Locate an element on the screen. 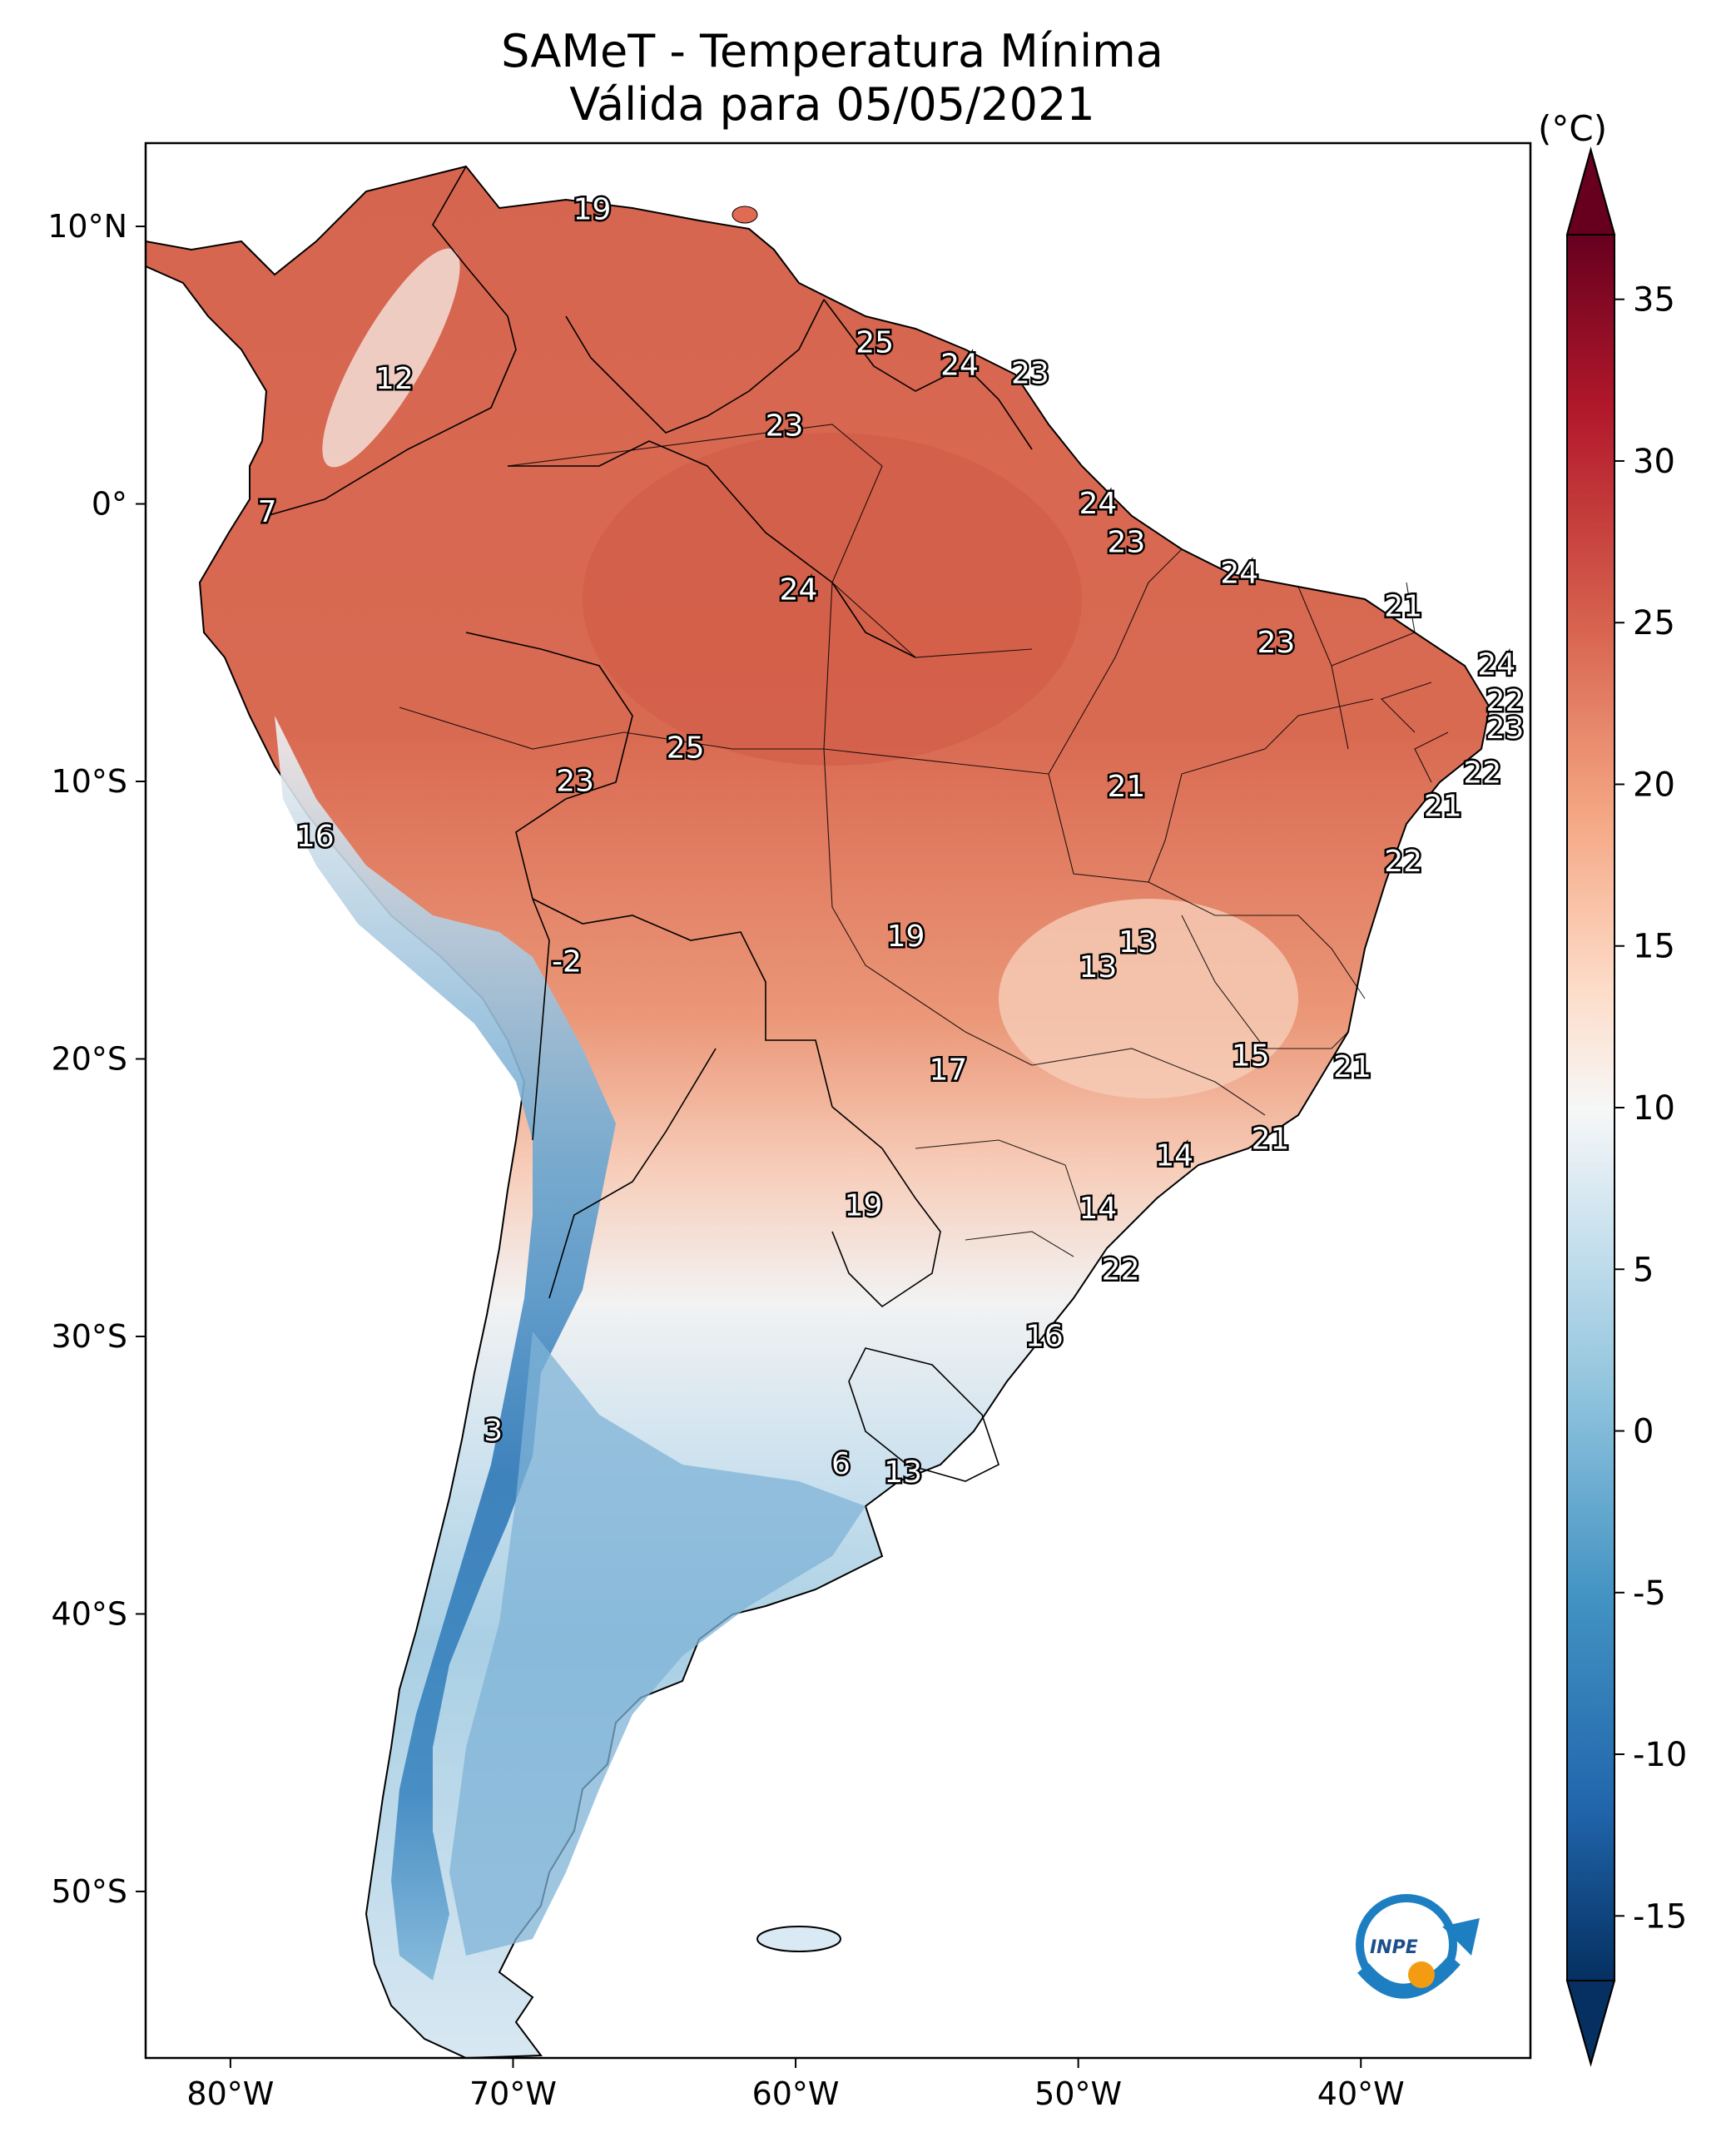 Image resolution: width=1736 pixels, height=2152 pixels. colorbar-unit-label: (°C) is located at coordinates (1573, 128).